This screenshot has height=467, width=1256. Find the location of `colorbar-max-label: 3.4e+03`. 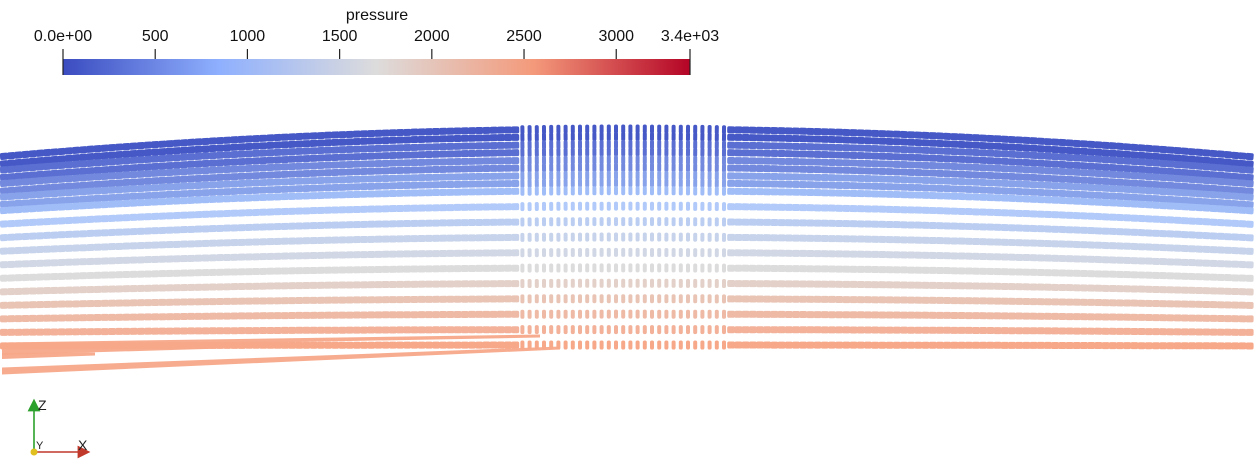

colorbar-max-label: 3.4e+03 is located at coordinates (690, 36).